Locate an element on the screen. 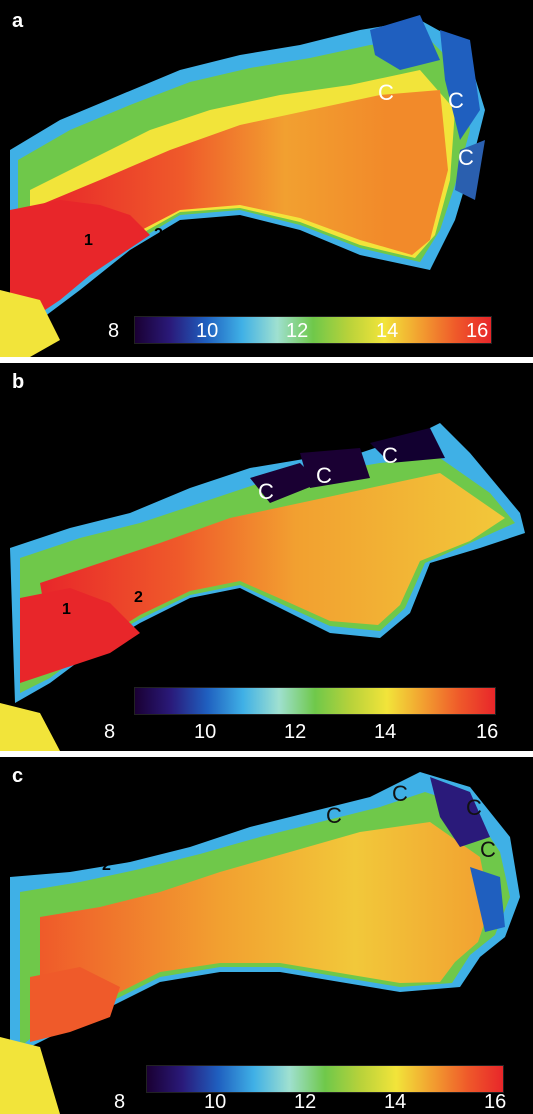 The image size is (533, 1114). panel-label-c: c is located at coordinates (18, 776).